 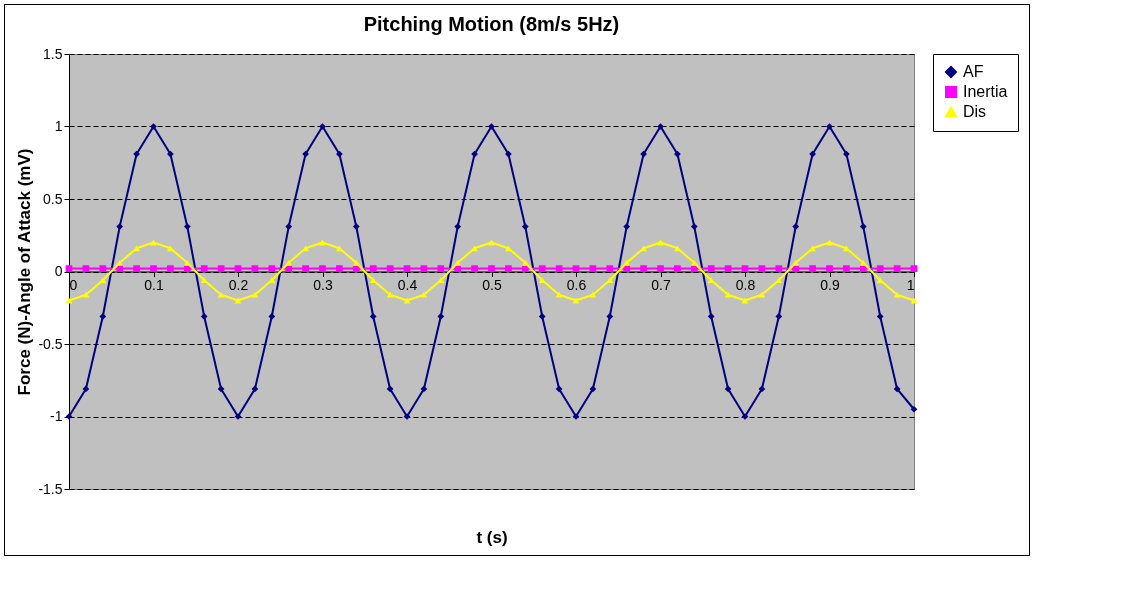 What do you see at coordinates (407, 285) in the screenshot?
I see `x-tick-label: 0.4` at bounding box center [407, 285].